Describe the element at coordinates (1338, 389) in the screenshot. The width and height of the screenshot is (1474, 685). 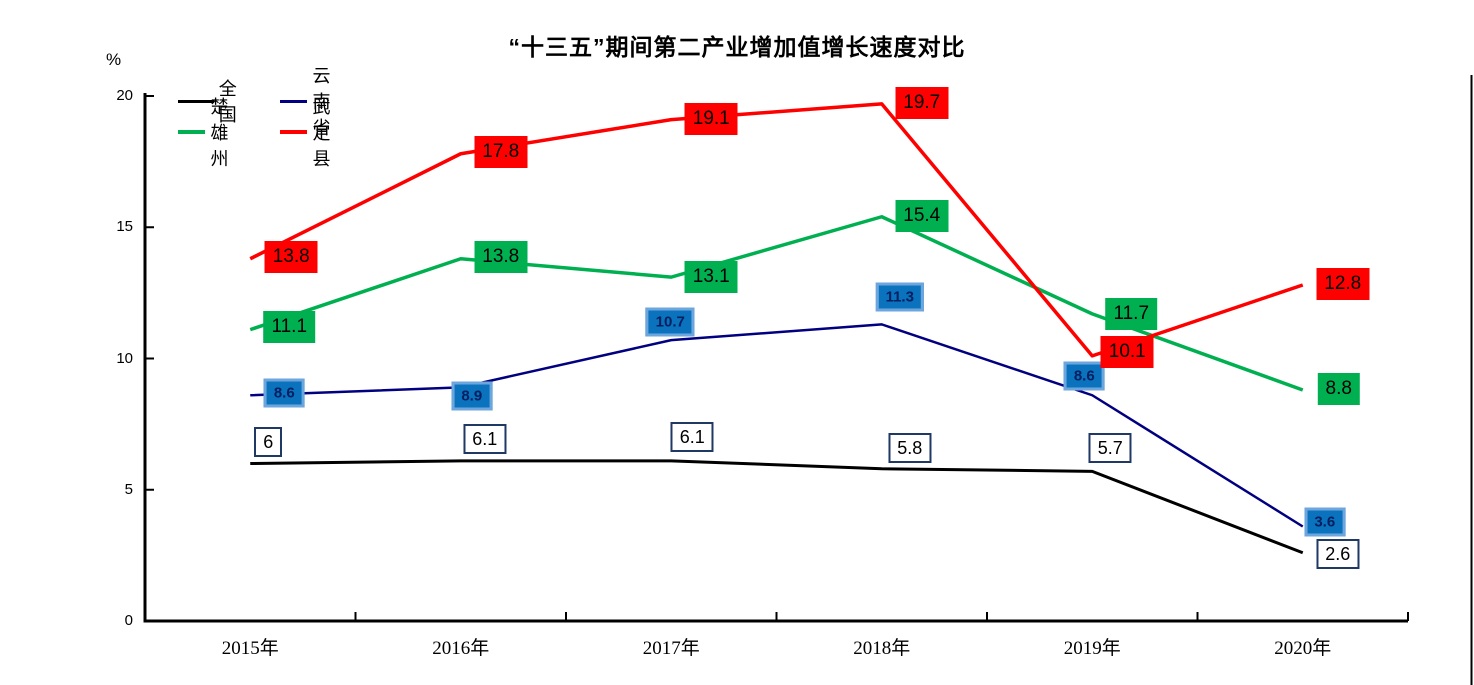
I see `data-label-chuxiong: 8.8` at that location.